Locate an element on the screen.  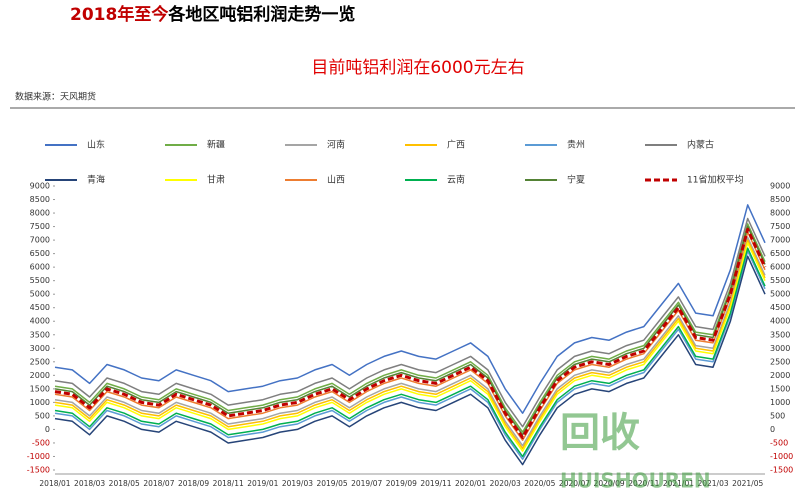
x-tick-label: 2020/09 is located at coordinates (609, 483).